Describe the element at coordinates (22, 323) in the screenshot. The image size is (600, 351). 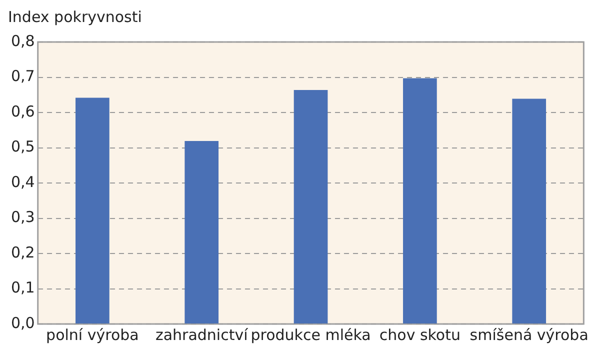
I see `y-tick-label: 0,0` at that location.